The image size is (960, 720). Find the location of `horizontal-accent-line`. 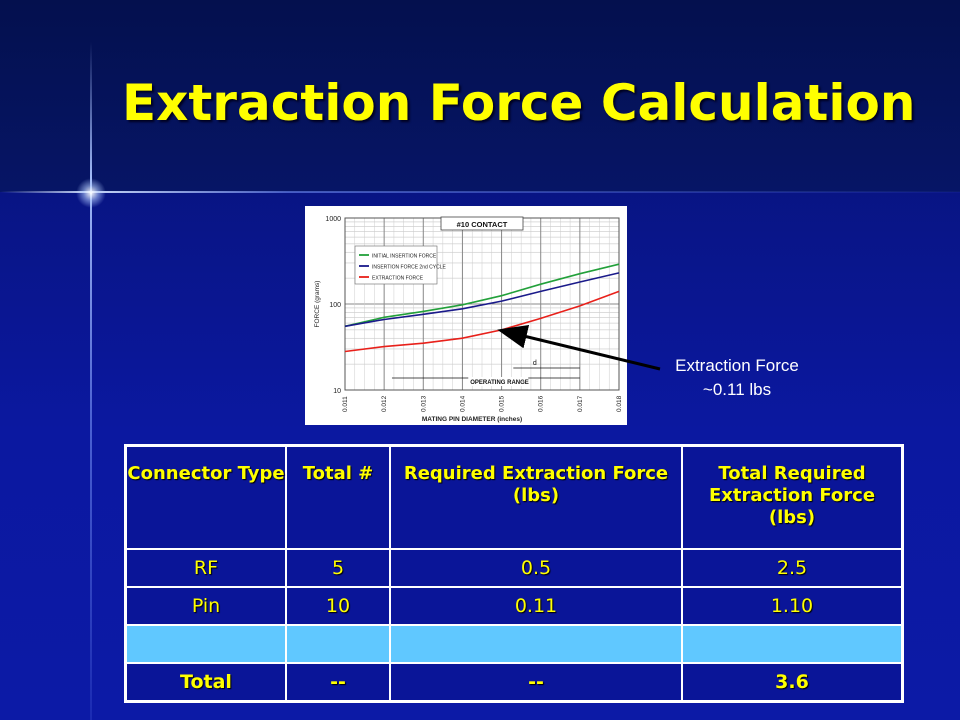

horizontal-accent-line is located at coordinates (480, 192).